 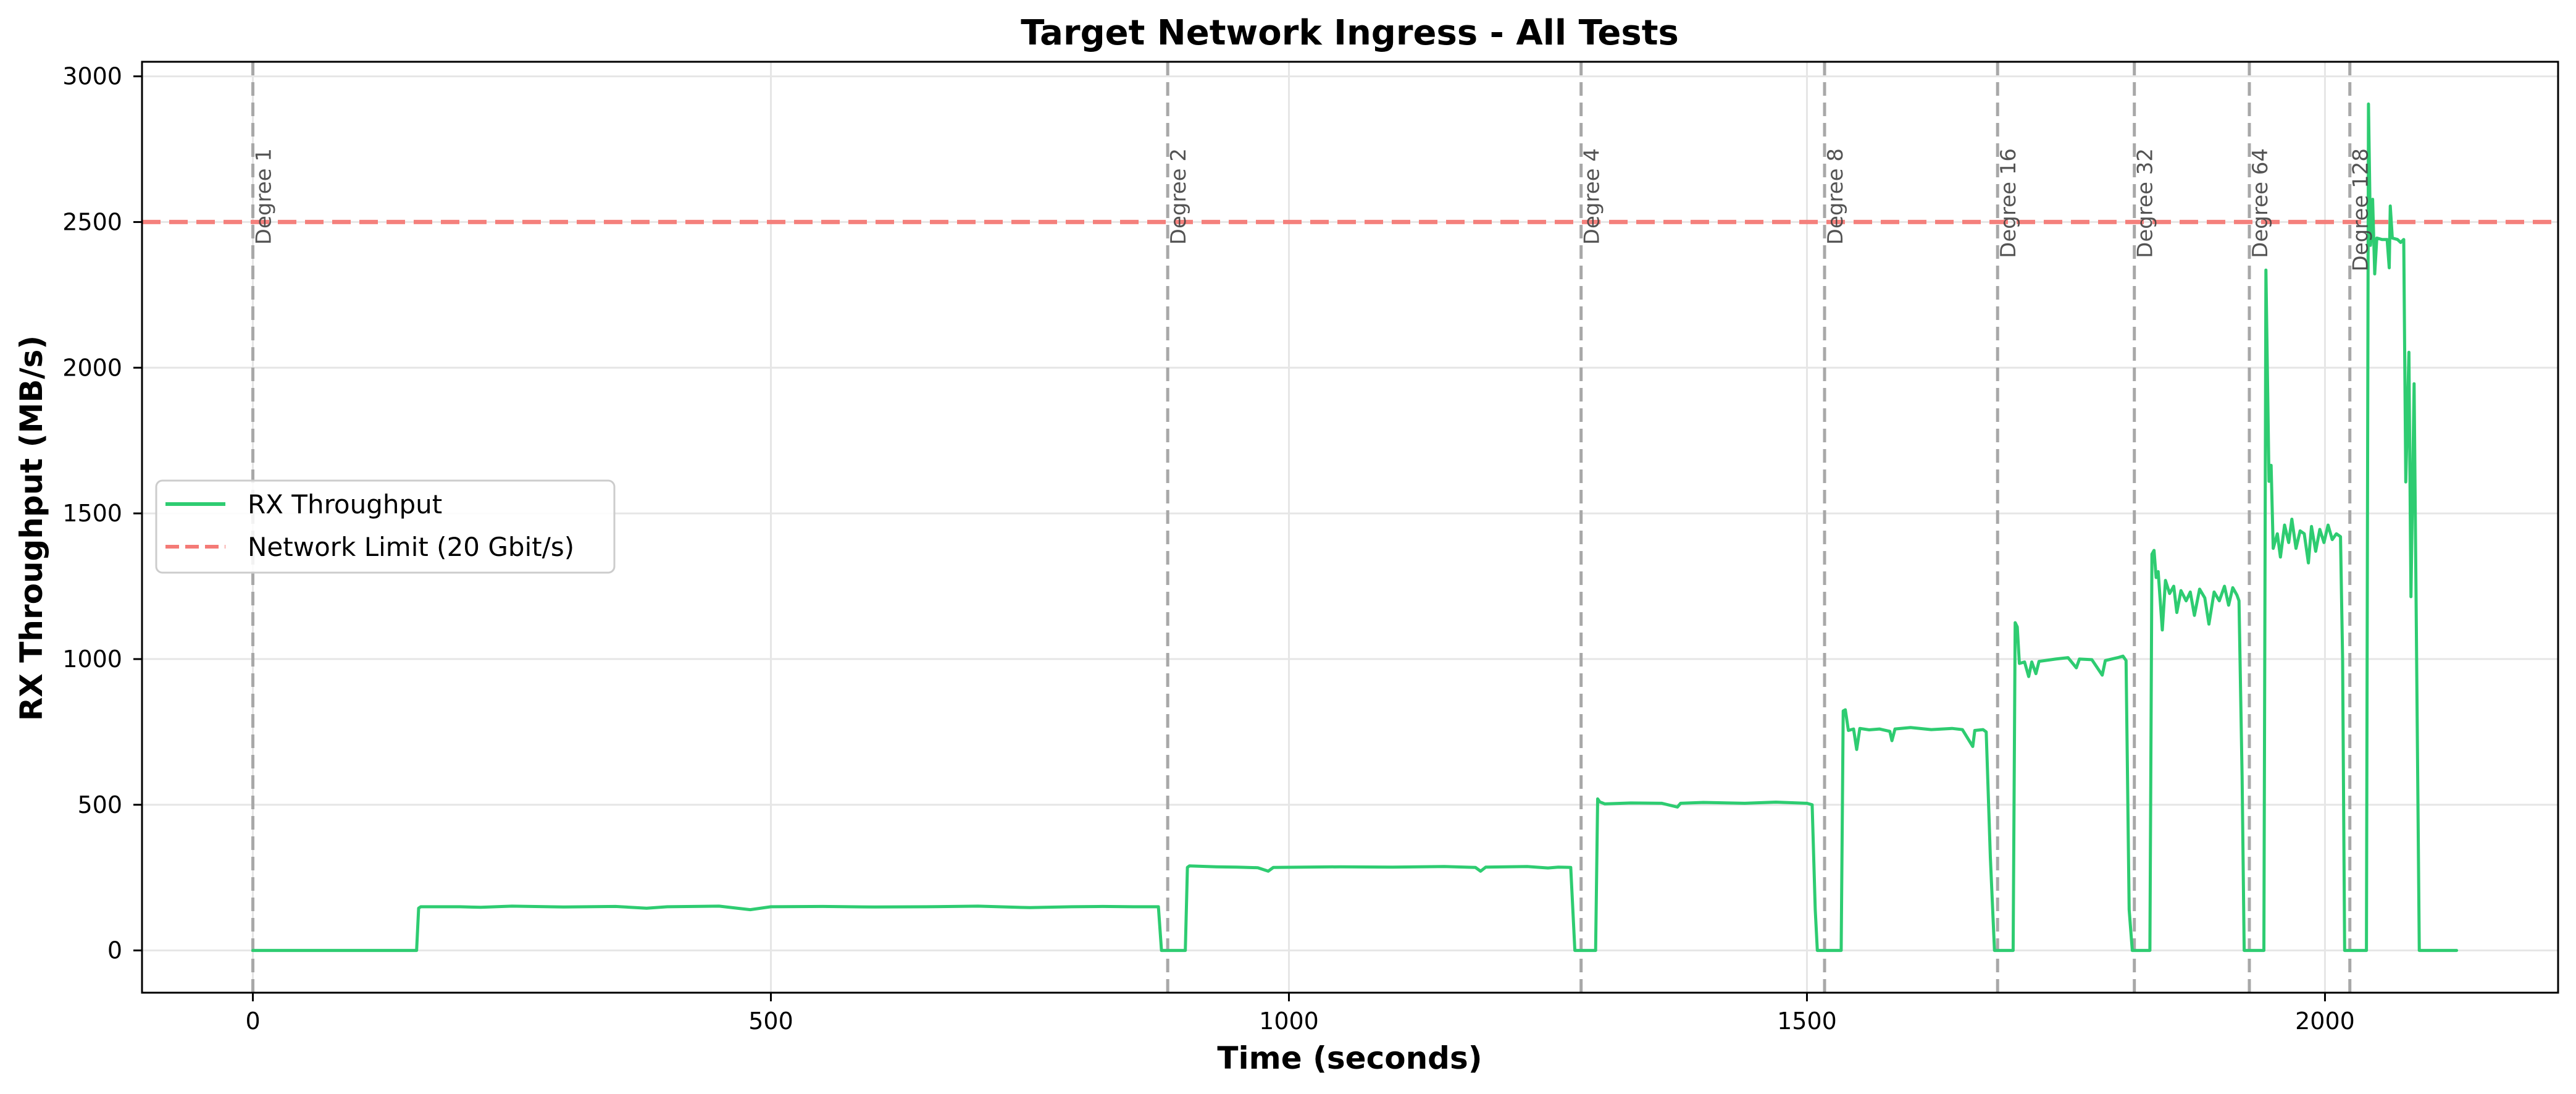 I want to click on legend: RX Throughput Network Limit (20 Gbit/s), so click(x=385, y=526).